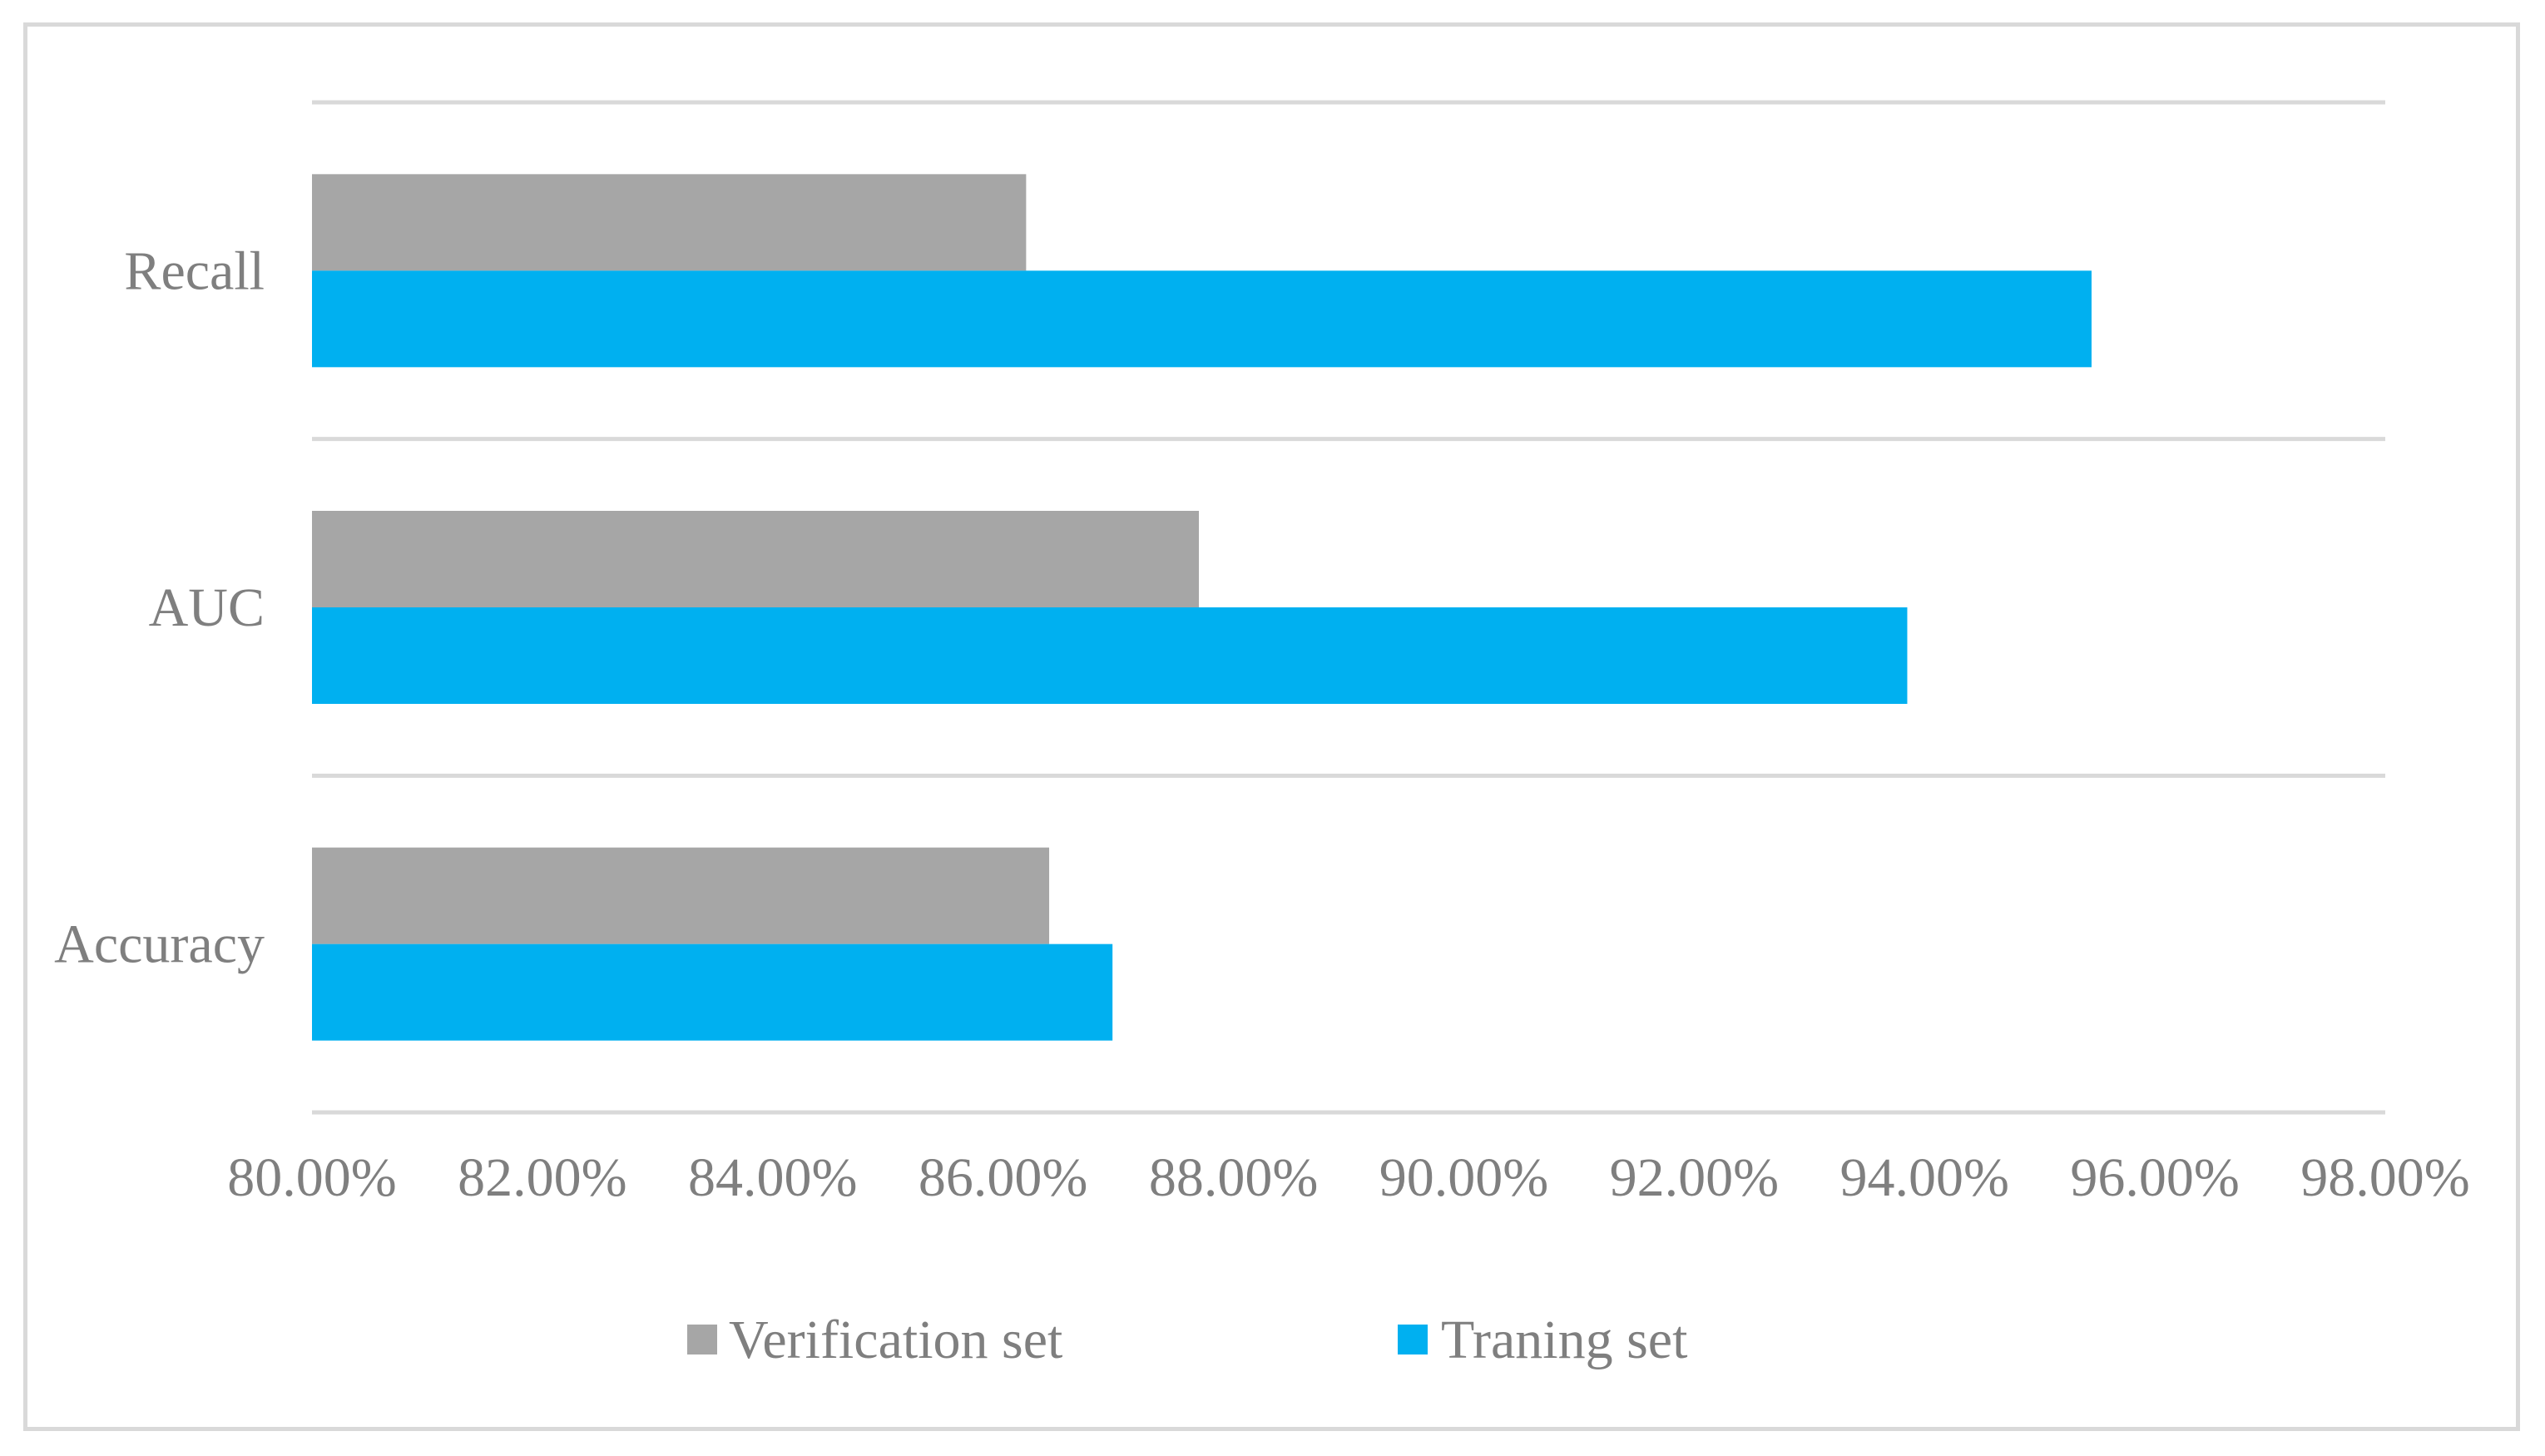  What do you see at coordinates (896, 1340) in the screenshot?
I see `legend-label: Verification set` at bounding box center [896, 1340].